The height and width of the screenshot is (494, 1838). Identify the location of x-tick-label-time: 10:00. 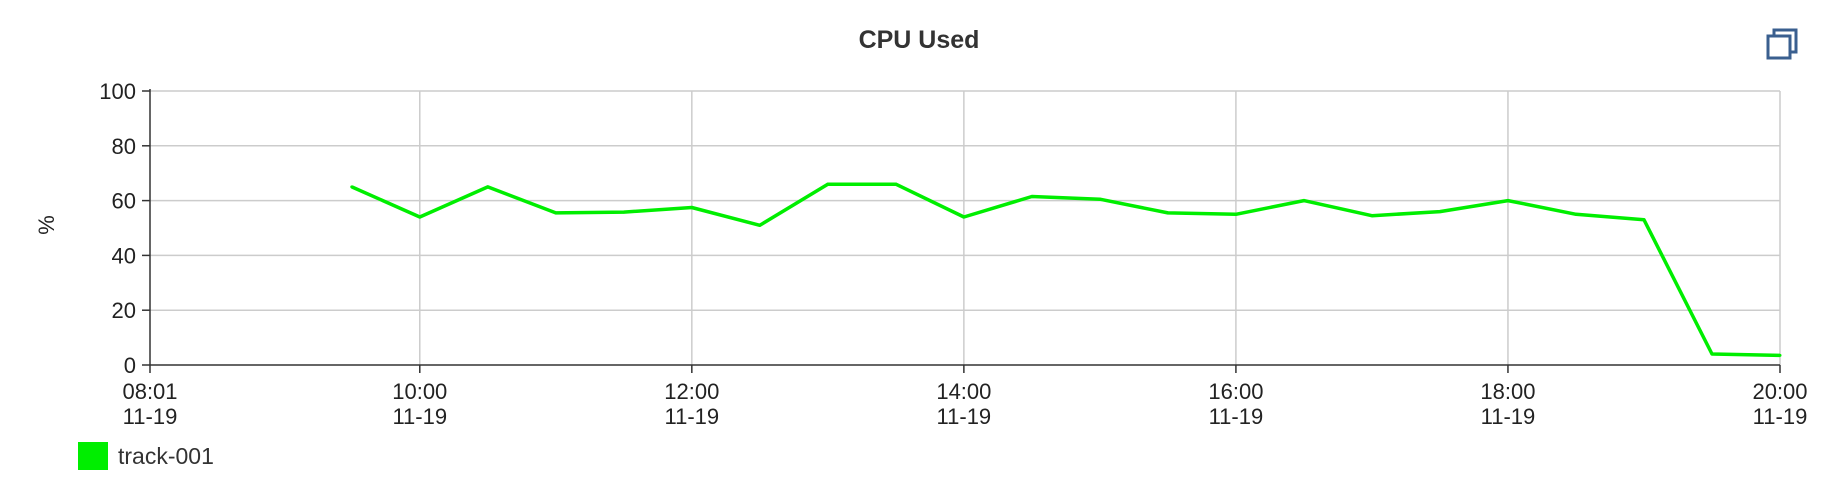
(419, 391).